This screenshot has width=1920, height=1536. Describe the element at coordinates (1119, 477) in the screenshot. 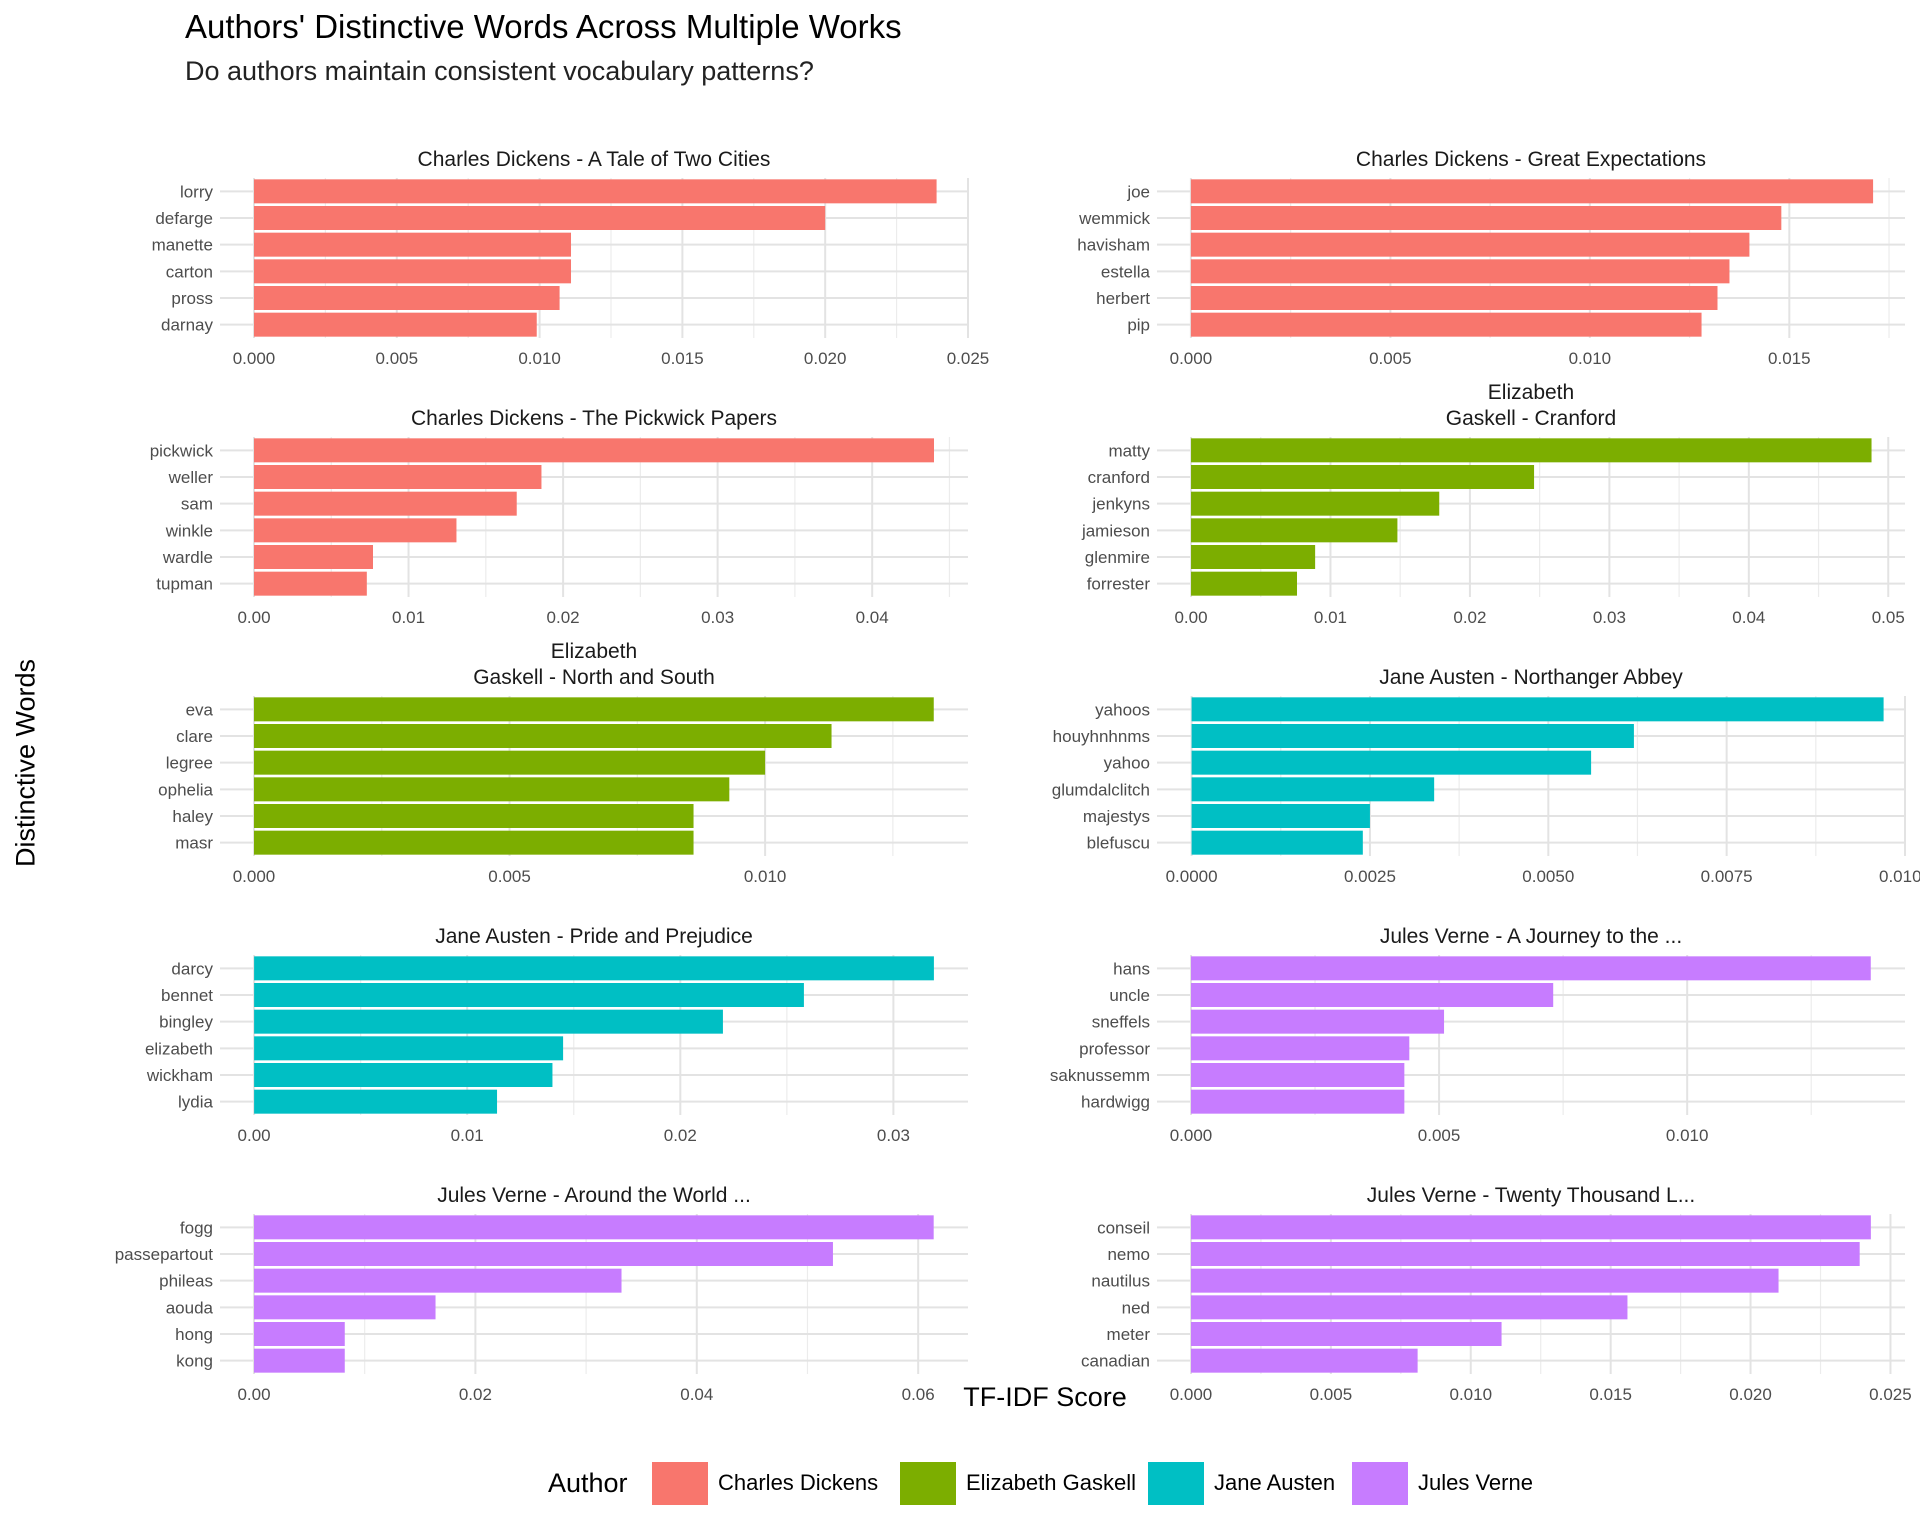

I see `category-label: cranford` at that location.